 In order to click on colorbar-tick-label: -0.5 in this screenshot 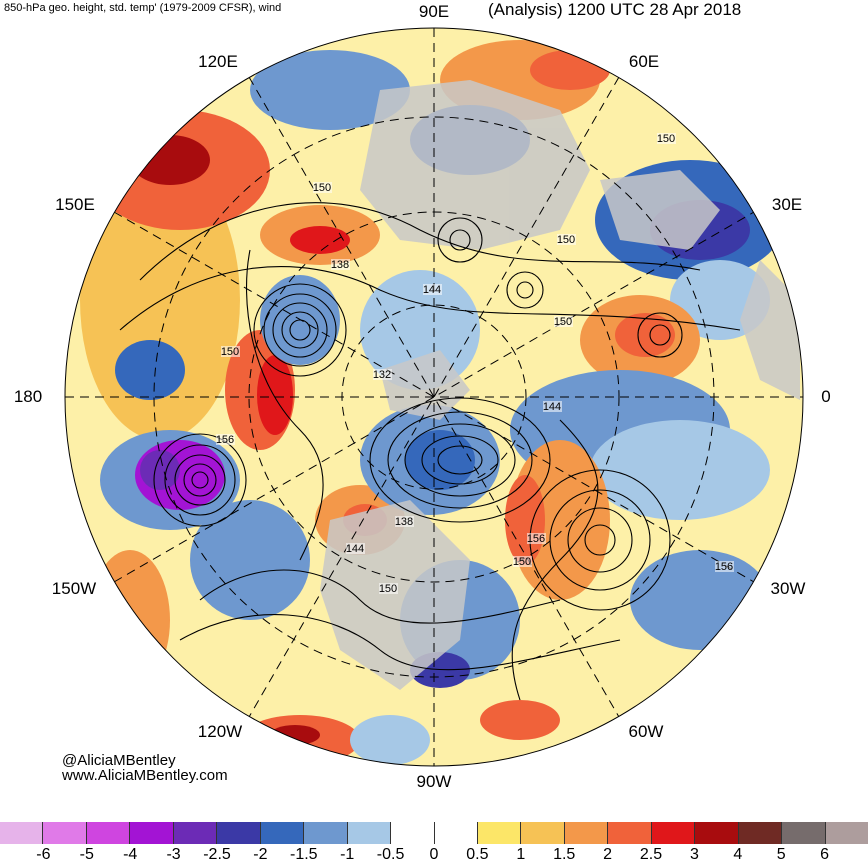, I will do `click(390, 854)`.